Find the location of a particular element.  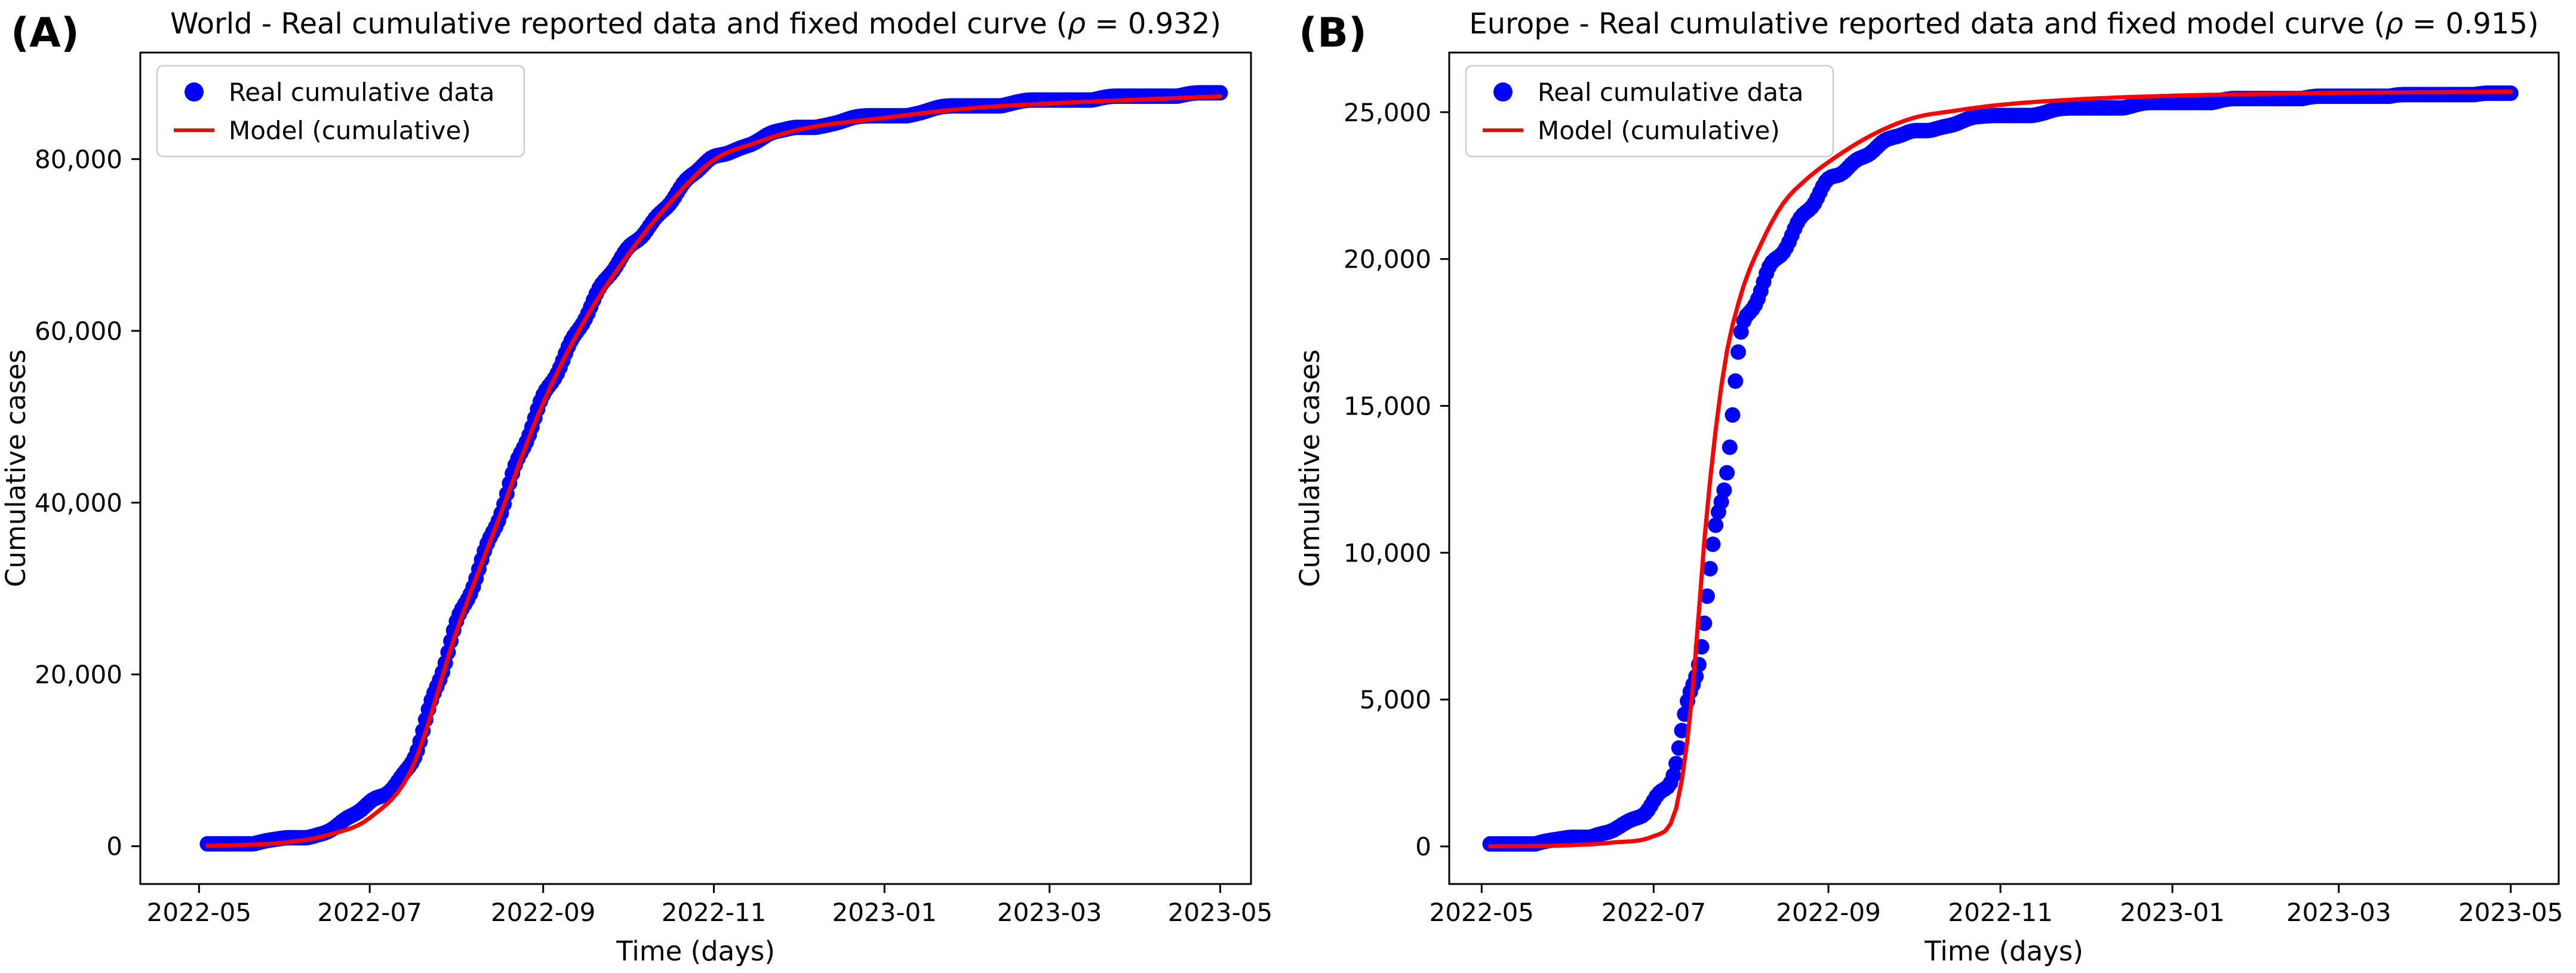

y-tick-label: 5,000 is located at coordinates (1395, 699).